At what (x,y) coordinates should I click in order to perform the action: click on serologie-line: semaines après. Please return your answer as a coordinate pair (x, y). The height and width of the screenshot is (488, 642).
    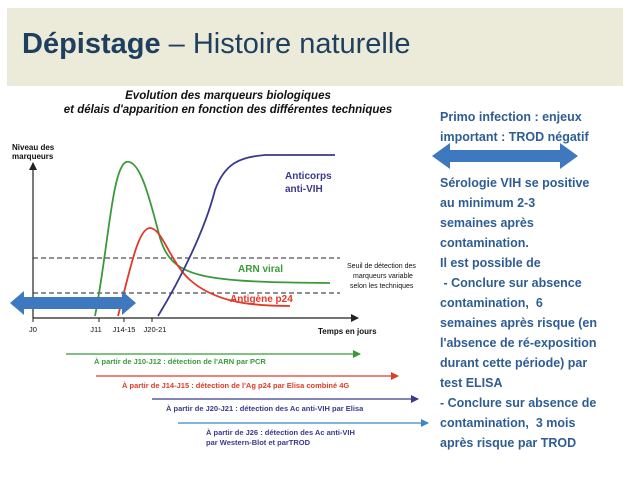
    Looking at the image, I should click on (487, 223).